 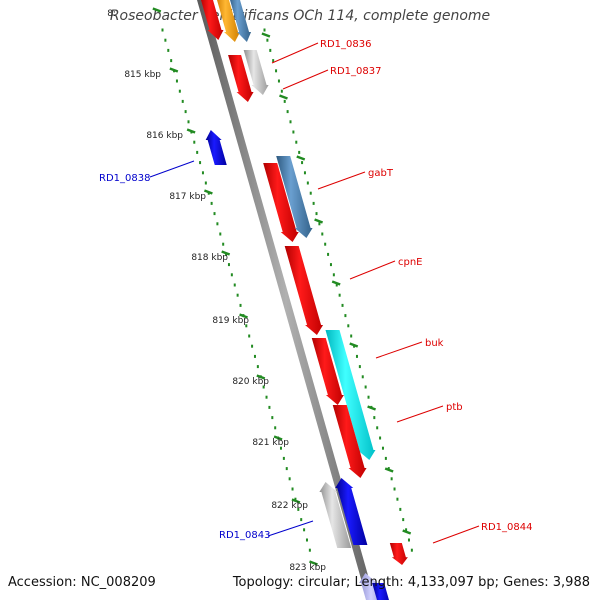 I want to click on length-value: 4,133,097 bp;, so click(x=453, y=582).